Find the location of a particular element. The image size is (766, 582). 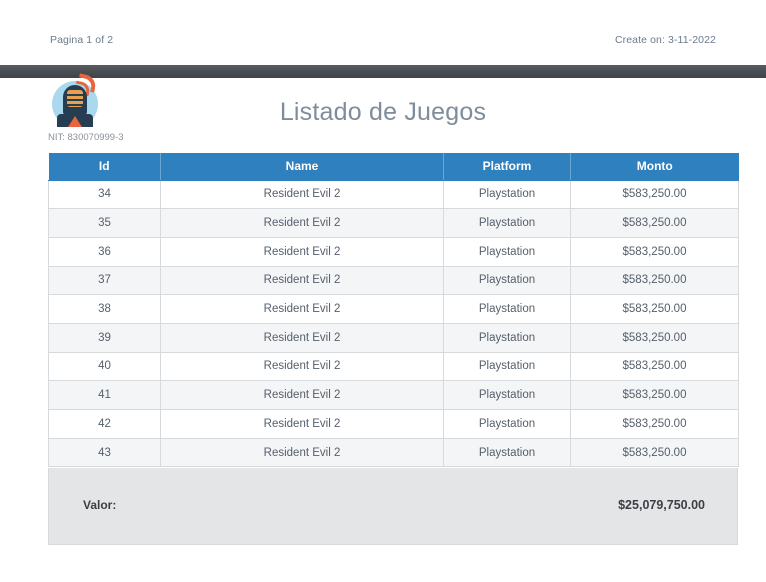

table-row: 43 Resident Evil 2 Playstation $583,250.00 is located at coordinates (393, 453).